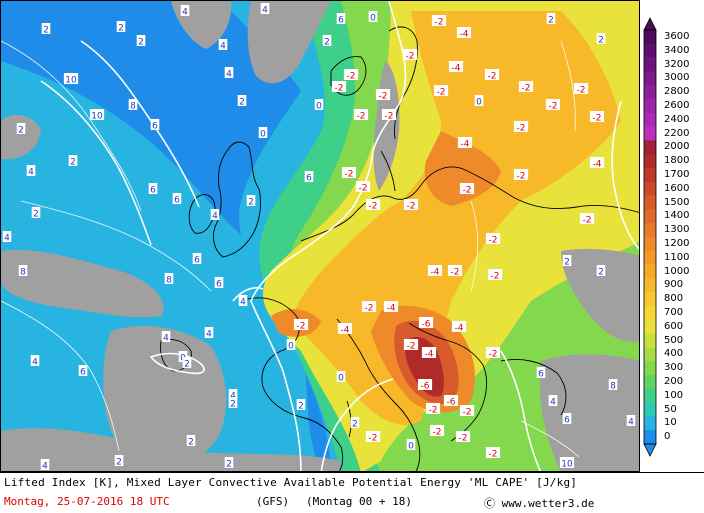 The height and width of the screenshot is (513, 704). Describe the element at coordinates (677, 202) in the screenshot. I see `legend-label: 1500` at that location.